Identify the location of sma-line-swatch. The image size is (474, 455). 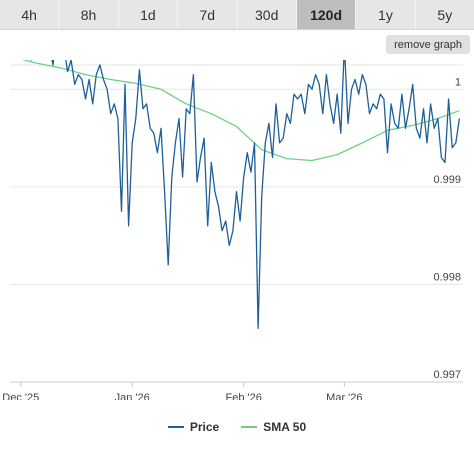
(249, 427).